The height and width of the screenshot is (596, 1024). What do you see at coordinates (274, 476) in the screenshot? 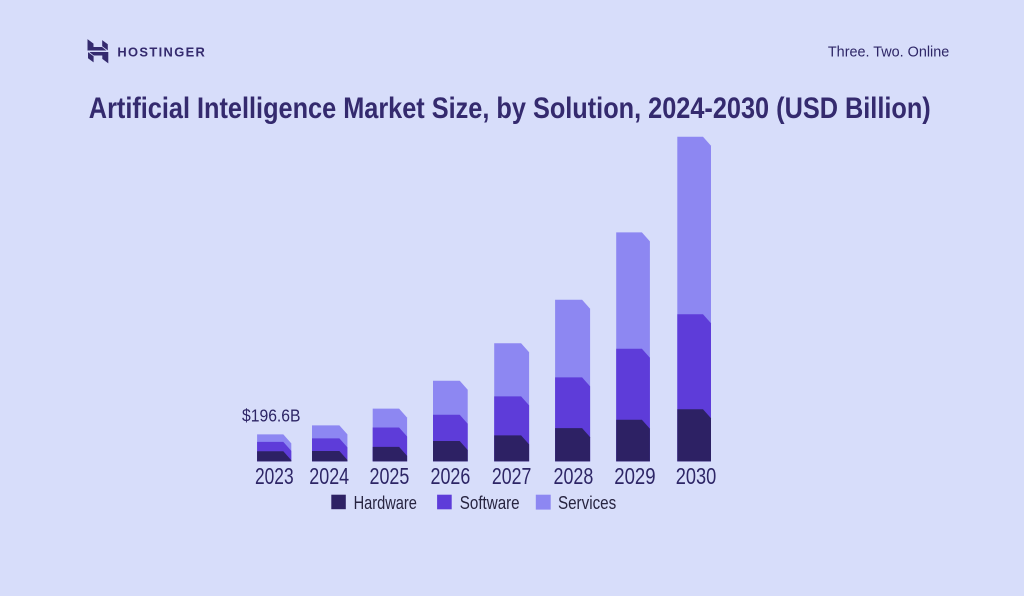
I see `svg-text: 2023` at bounding box center [274, 476].